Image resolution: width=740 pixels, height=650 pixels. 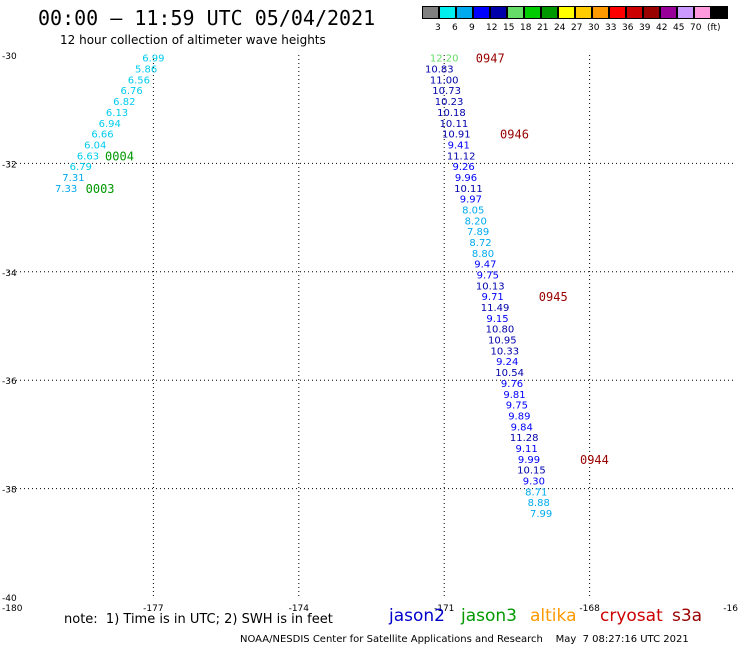 What do you see at coordinates (444, 59) in the screenshot?
I see `swh-label: 12.20` at bounding box center [444, 59].